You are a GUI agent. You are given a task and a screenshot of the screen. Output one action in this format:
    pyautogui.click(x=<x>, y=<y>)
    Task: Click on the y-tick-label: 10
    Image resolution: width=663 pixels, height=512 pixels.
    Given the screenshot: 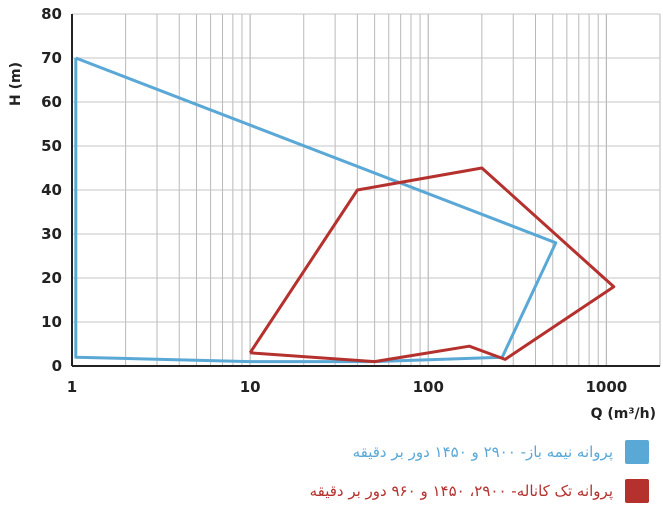 What is the action you would take?
    pyautogui.click(x=51, y=322)
    